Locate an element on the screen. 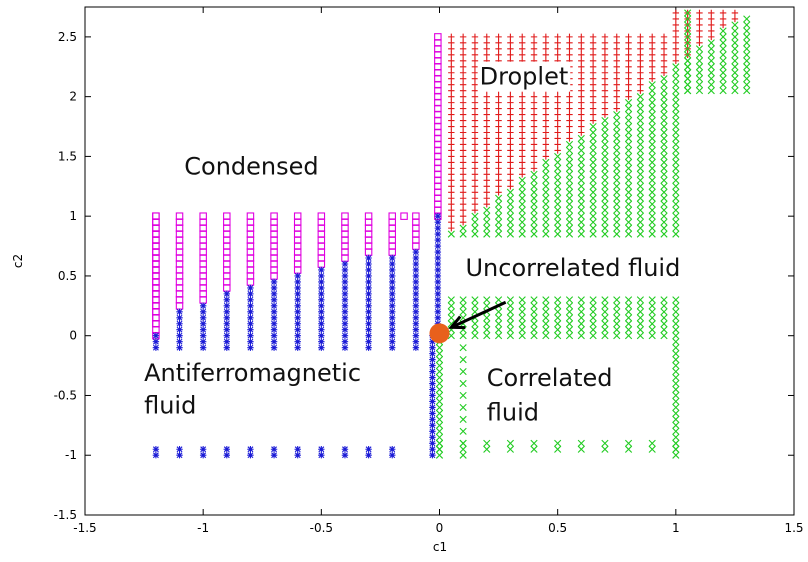  region-label: Antiferromagnetic is located at coordinates (252, 373).